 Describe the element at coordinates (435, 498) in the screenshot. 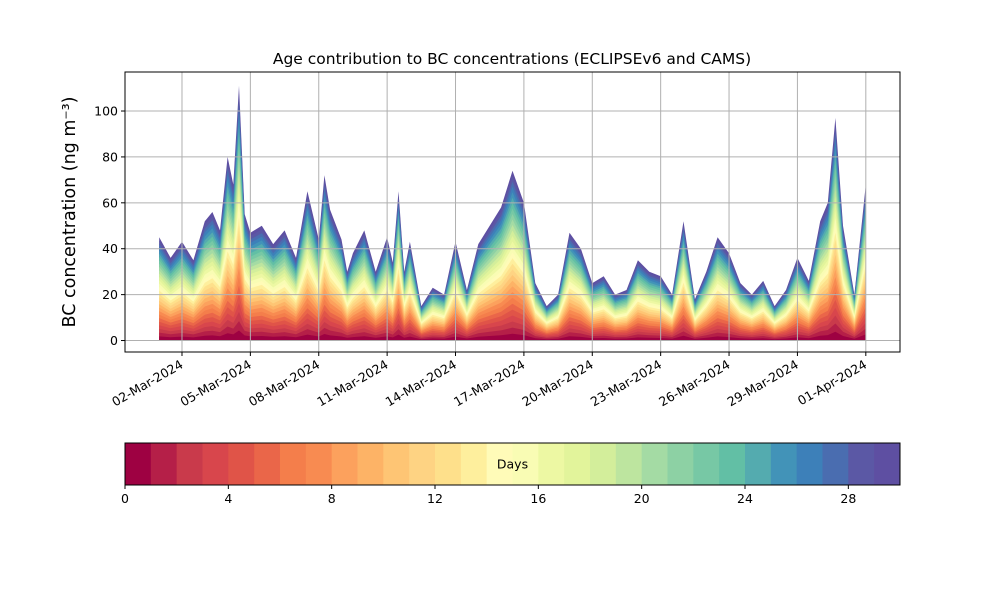

I see `colorbar-tick-label: 12` at that location.